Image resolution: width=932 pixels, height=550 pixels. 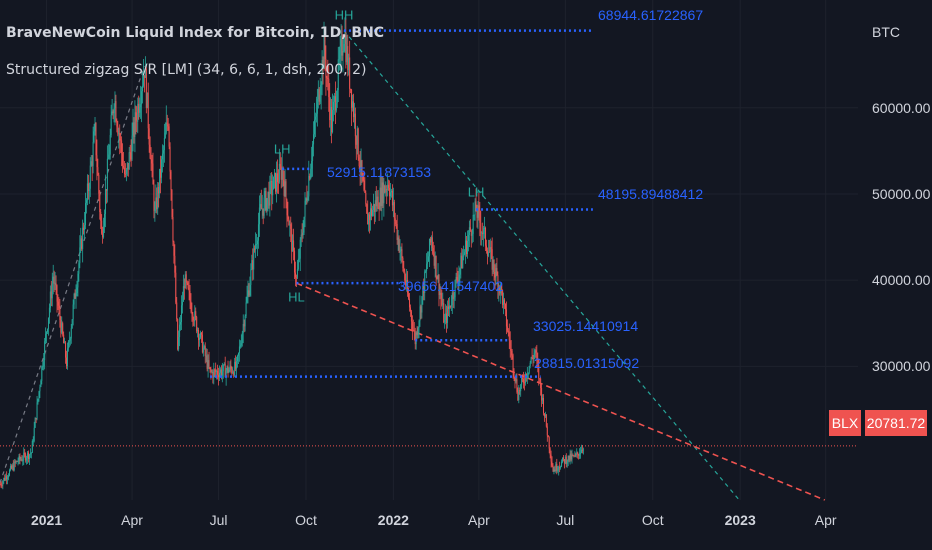 What do you see at coordinates (901, 107) in the screenshot?
I see `y-tick-label: 60000.00` at bounding box center [901, 107].